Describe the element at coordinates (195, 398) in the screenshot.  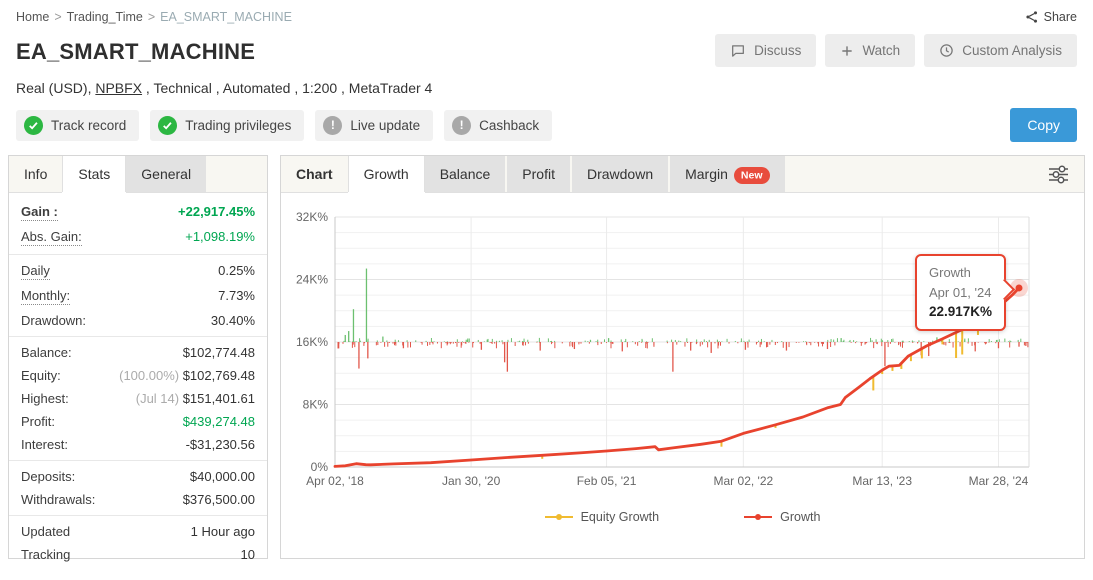
I see `stat-value: (Jul 14) $151,401.61` at that location.